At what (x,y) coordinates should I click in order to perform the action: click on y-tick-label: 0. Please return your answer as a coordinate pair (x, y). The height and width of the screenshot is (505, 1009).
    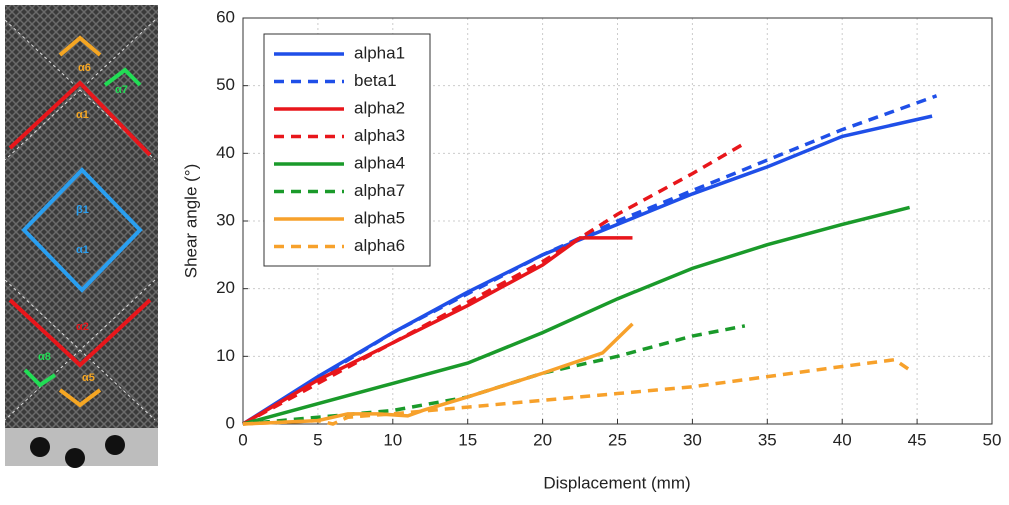
    Looking at the image, I should click on (230, 422).